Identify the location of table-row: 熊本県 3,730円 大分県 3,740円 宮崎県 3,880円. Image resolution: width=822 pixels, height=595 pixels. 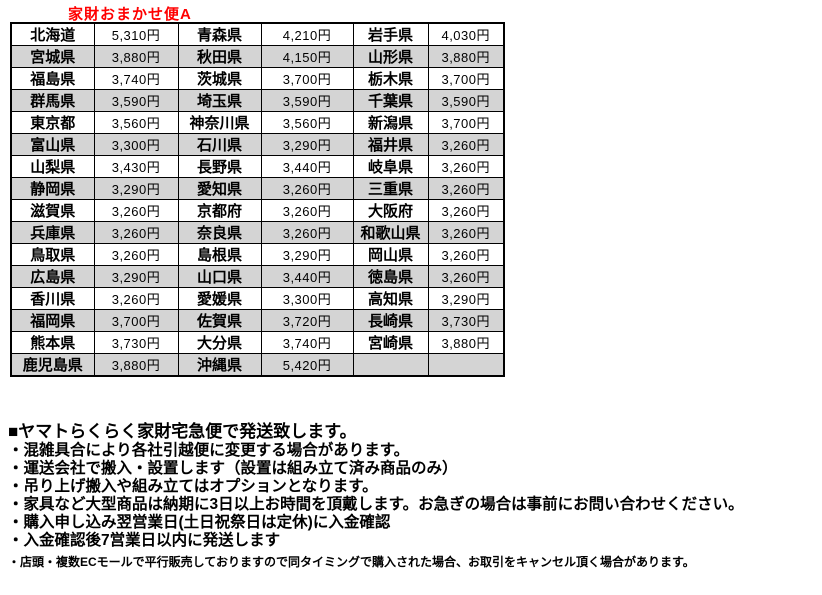
(257, 342).